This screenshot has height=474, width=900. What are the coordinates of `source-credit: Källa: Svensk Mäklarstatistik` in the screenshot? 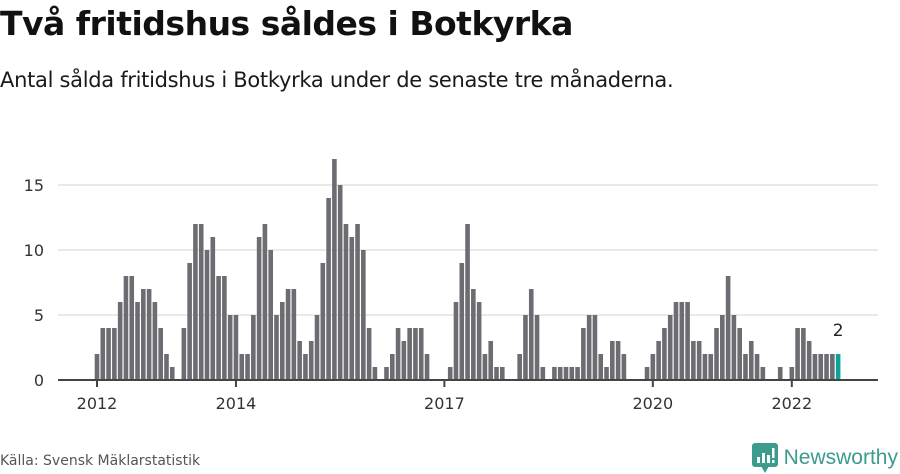 It's located at (100, 461).